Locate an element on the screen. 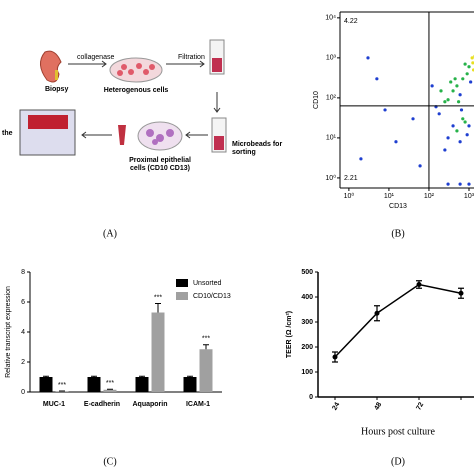 The width and height of the screenshot is (474, 474). x-tick-label: 24 is located at coordinates (336, 406).